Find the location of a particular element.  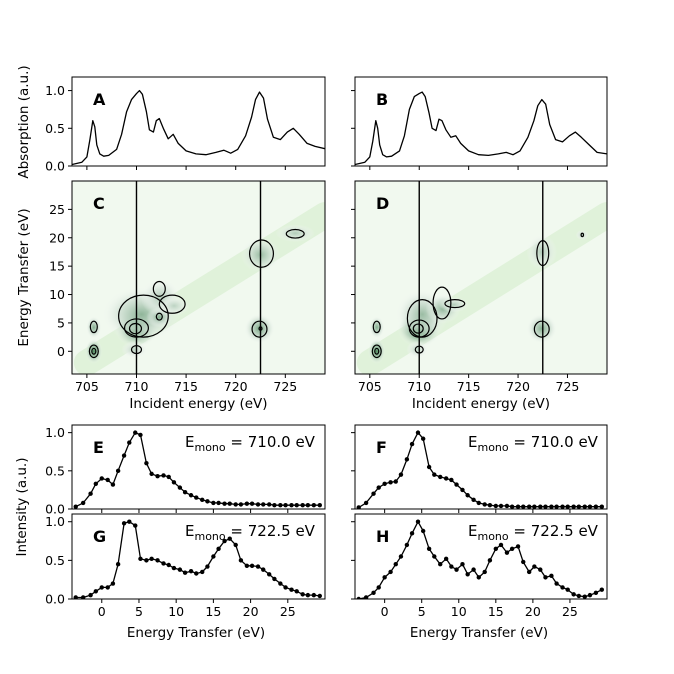

energy-transfer-xlabel-left: Energy Transfer (eV) is located at coordinates (196, 633).